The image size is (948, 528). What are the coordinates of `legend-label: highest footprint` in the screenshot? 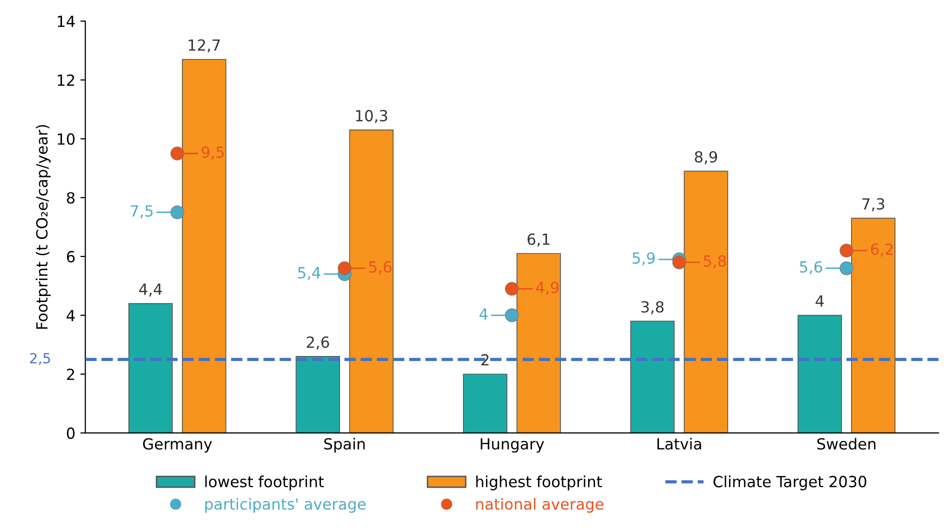 It's located at (539, 483).